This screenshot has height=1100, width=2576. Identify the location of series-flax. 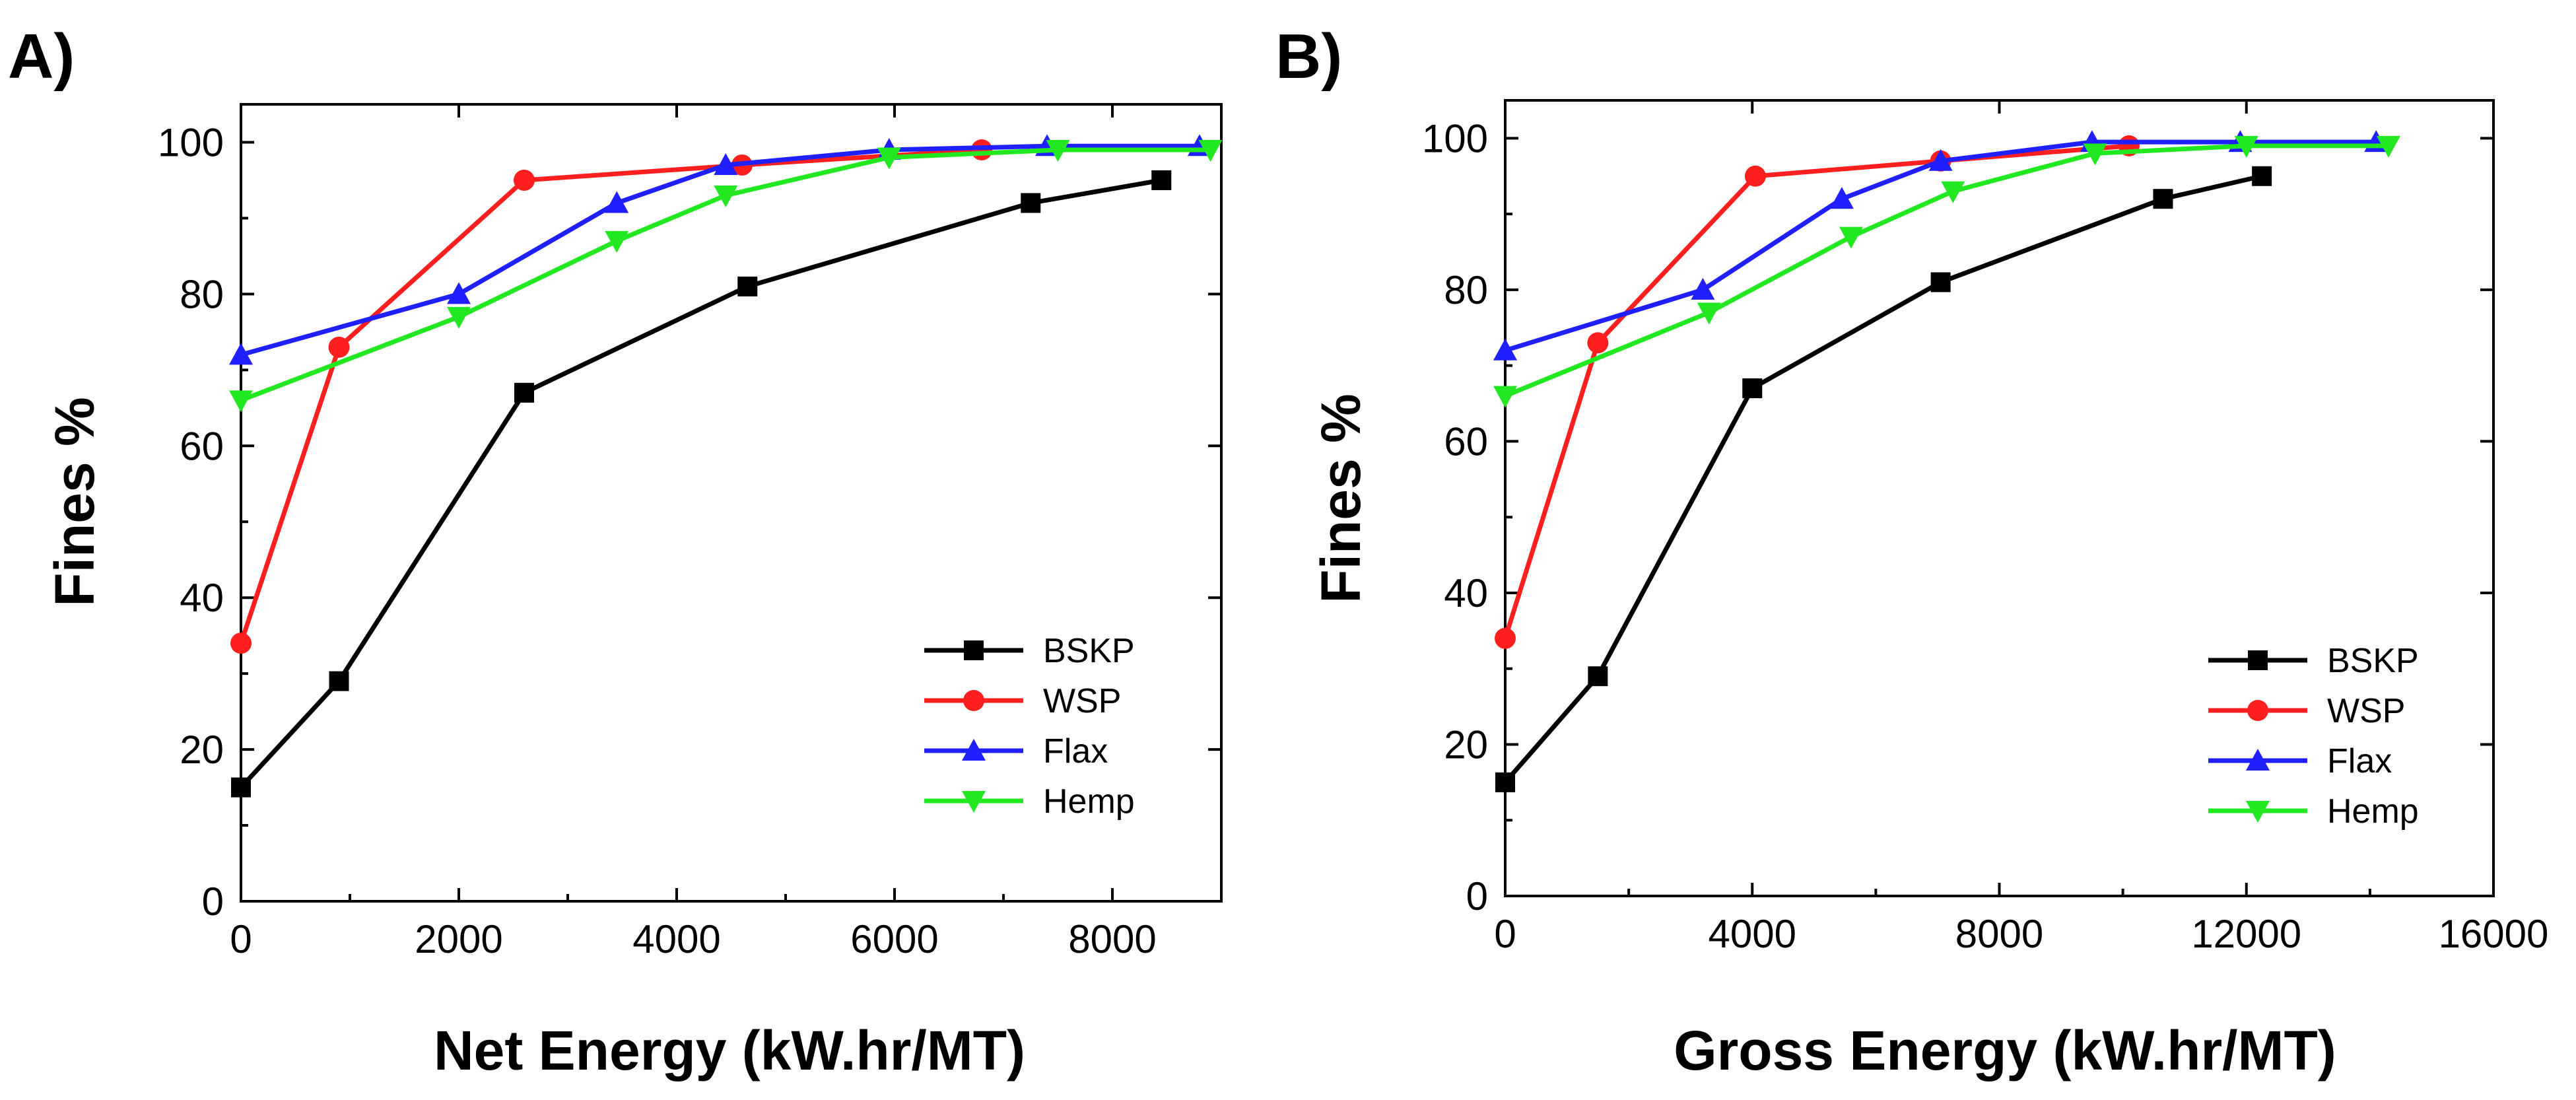
(1941, 246).